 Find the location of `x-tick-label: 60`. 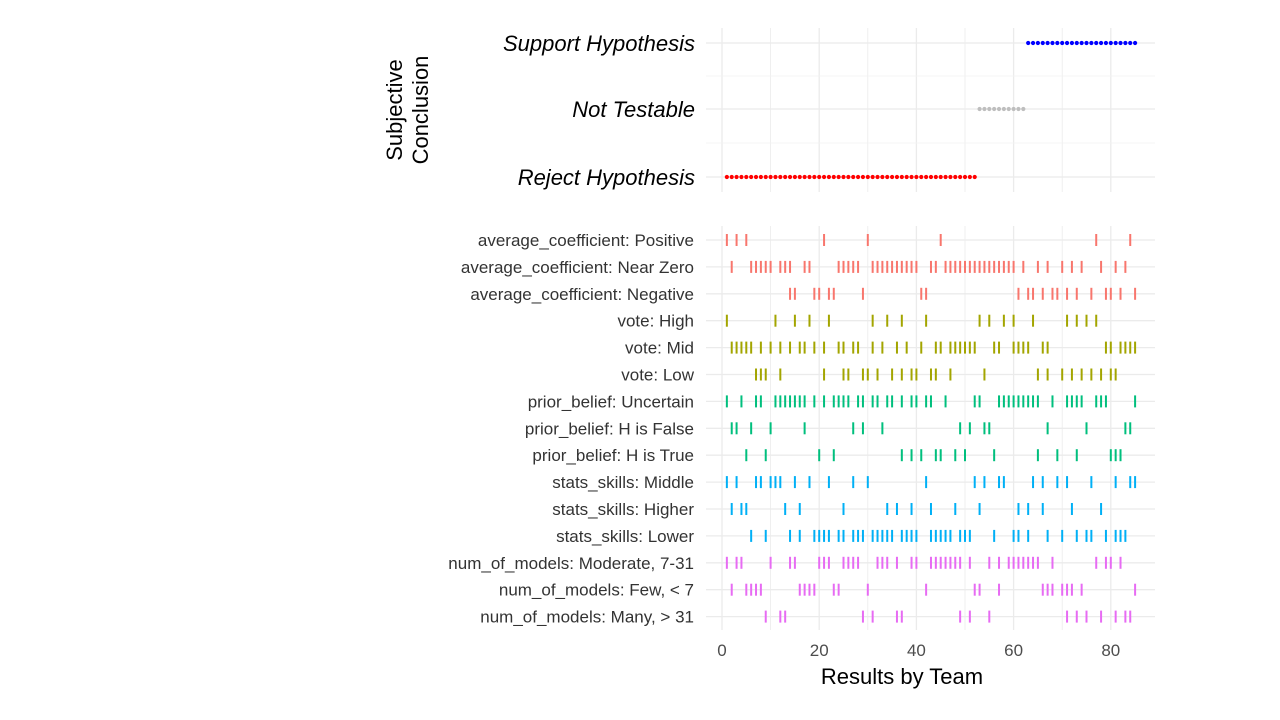

x-tick-label: 60 is located at coordinates (1013, 650).